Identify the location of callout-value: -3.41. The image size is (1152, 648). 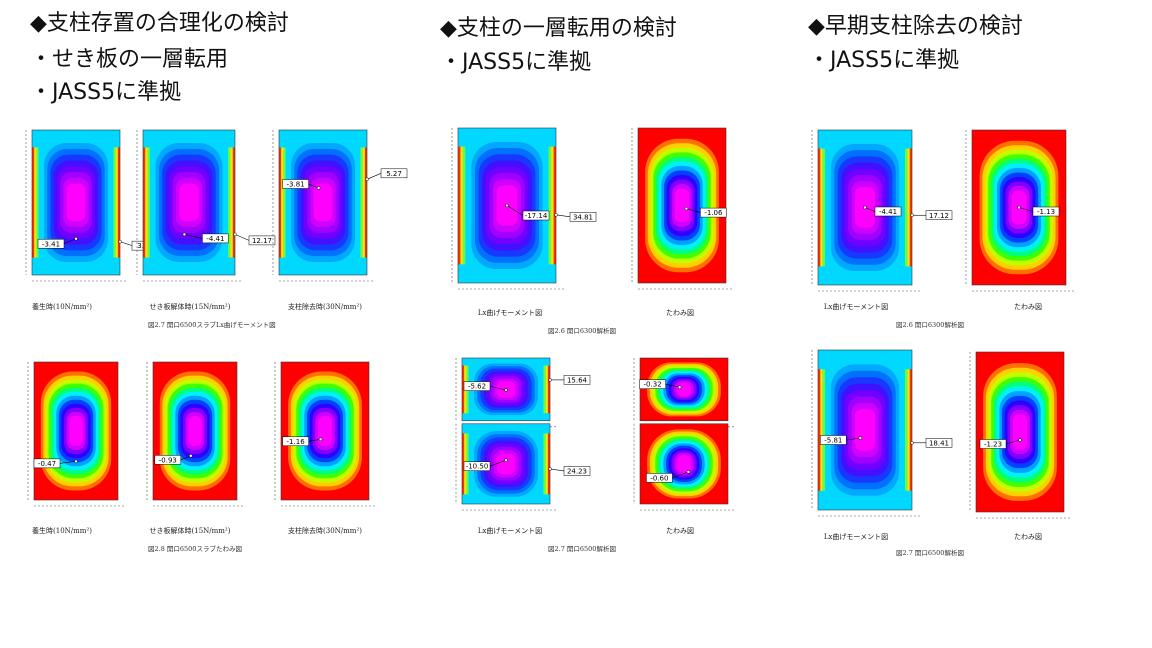
(51, 244).